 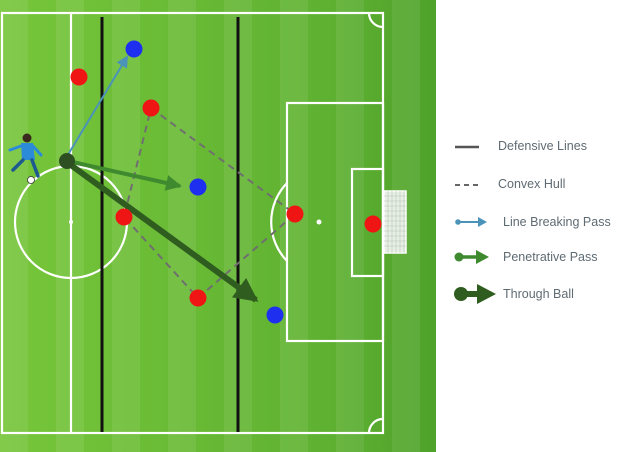 What do you see at coordinates (375, 20) in the screenshot?
I see `corner-arc-top` at bounding box center [375, 20].